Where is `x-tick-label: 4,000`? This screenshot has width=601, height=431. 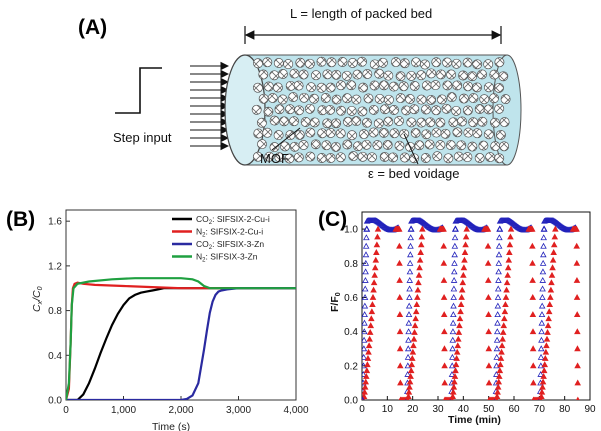 x-tick-label: 4,000 is located at coordinates (295, 410).